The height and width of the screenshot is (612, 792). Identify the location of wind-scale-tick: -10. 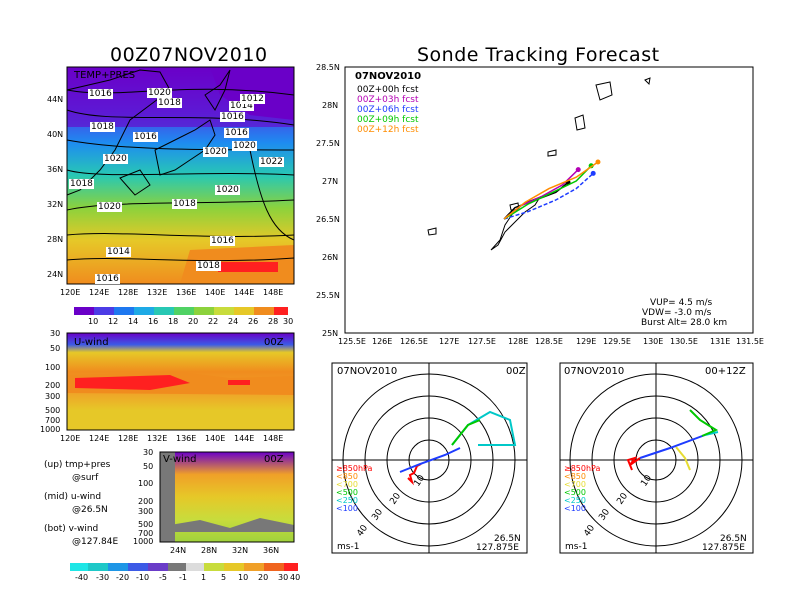
(143, 577).